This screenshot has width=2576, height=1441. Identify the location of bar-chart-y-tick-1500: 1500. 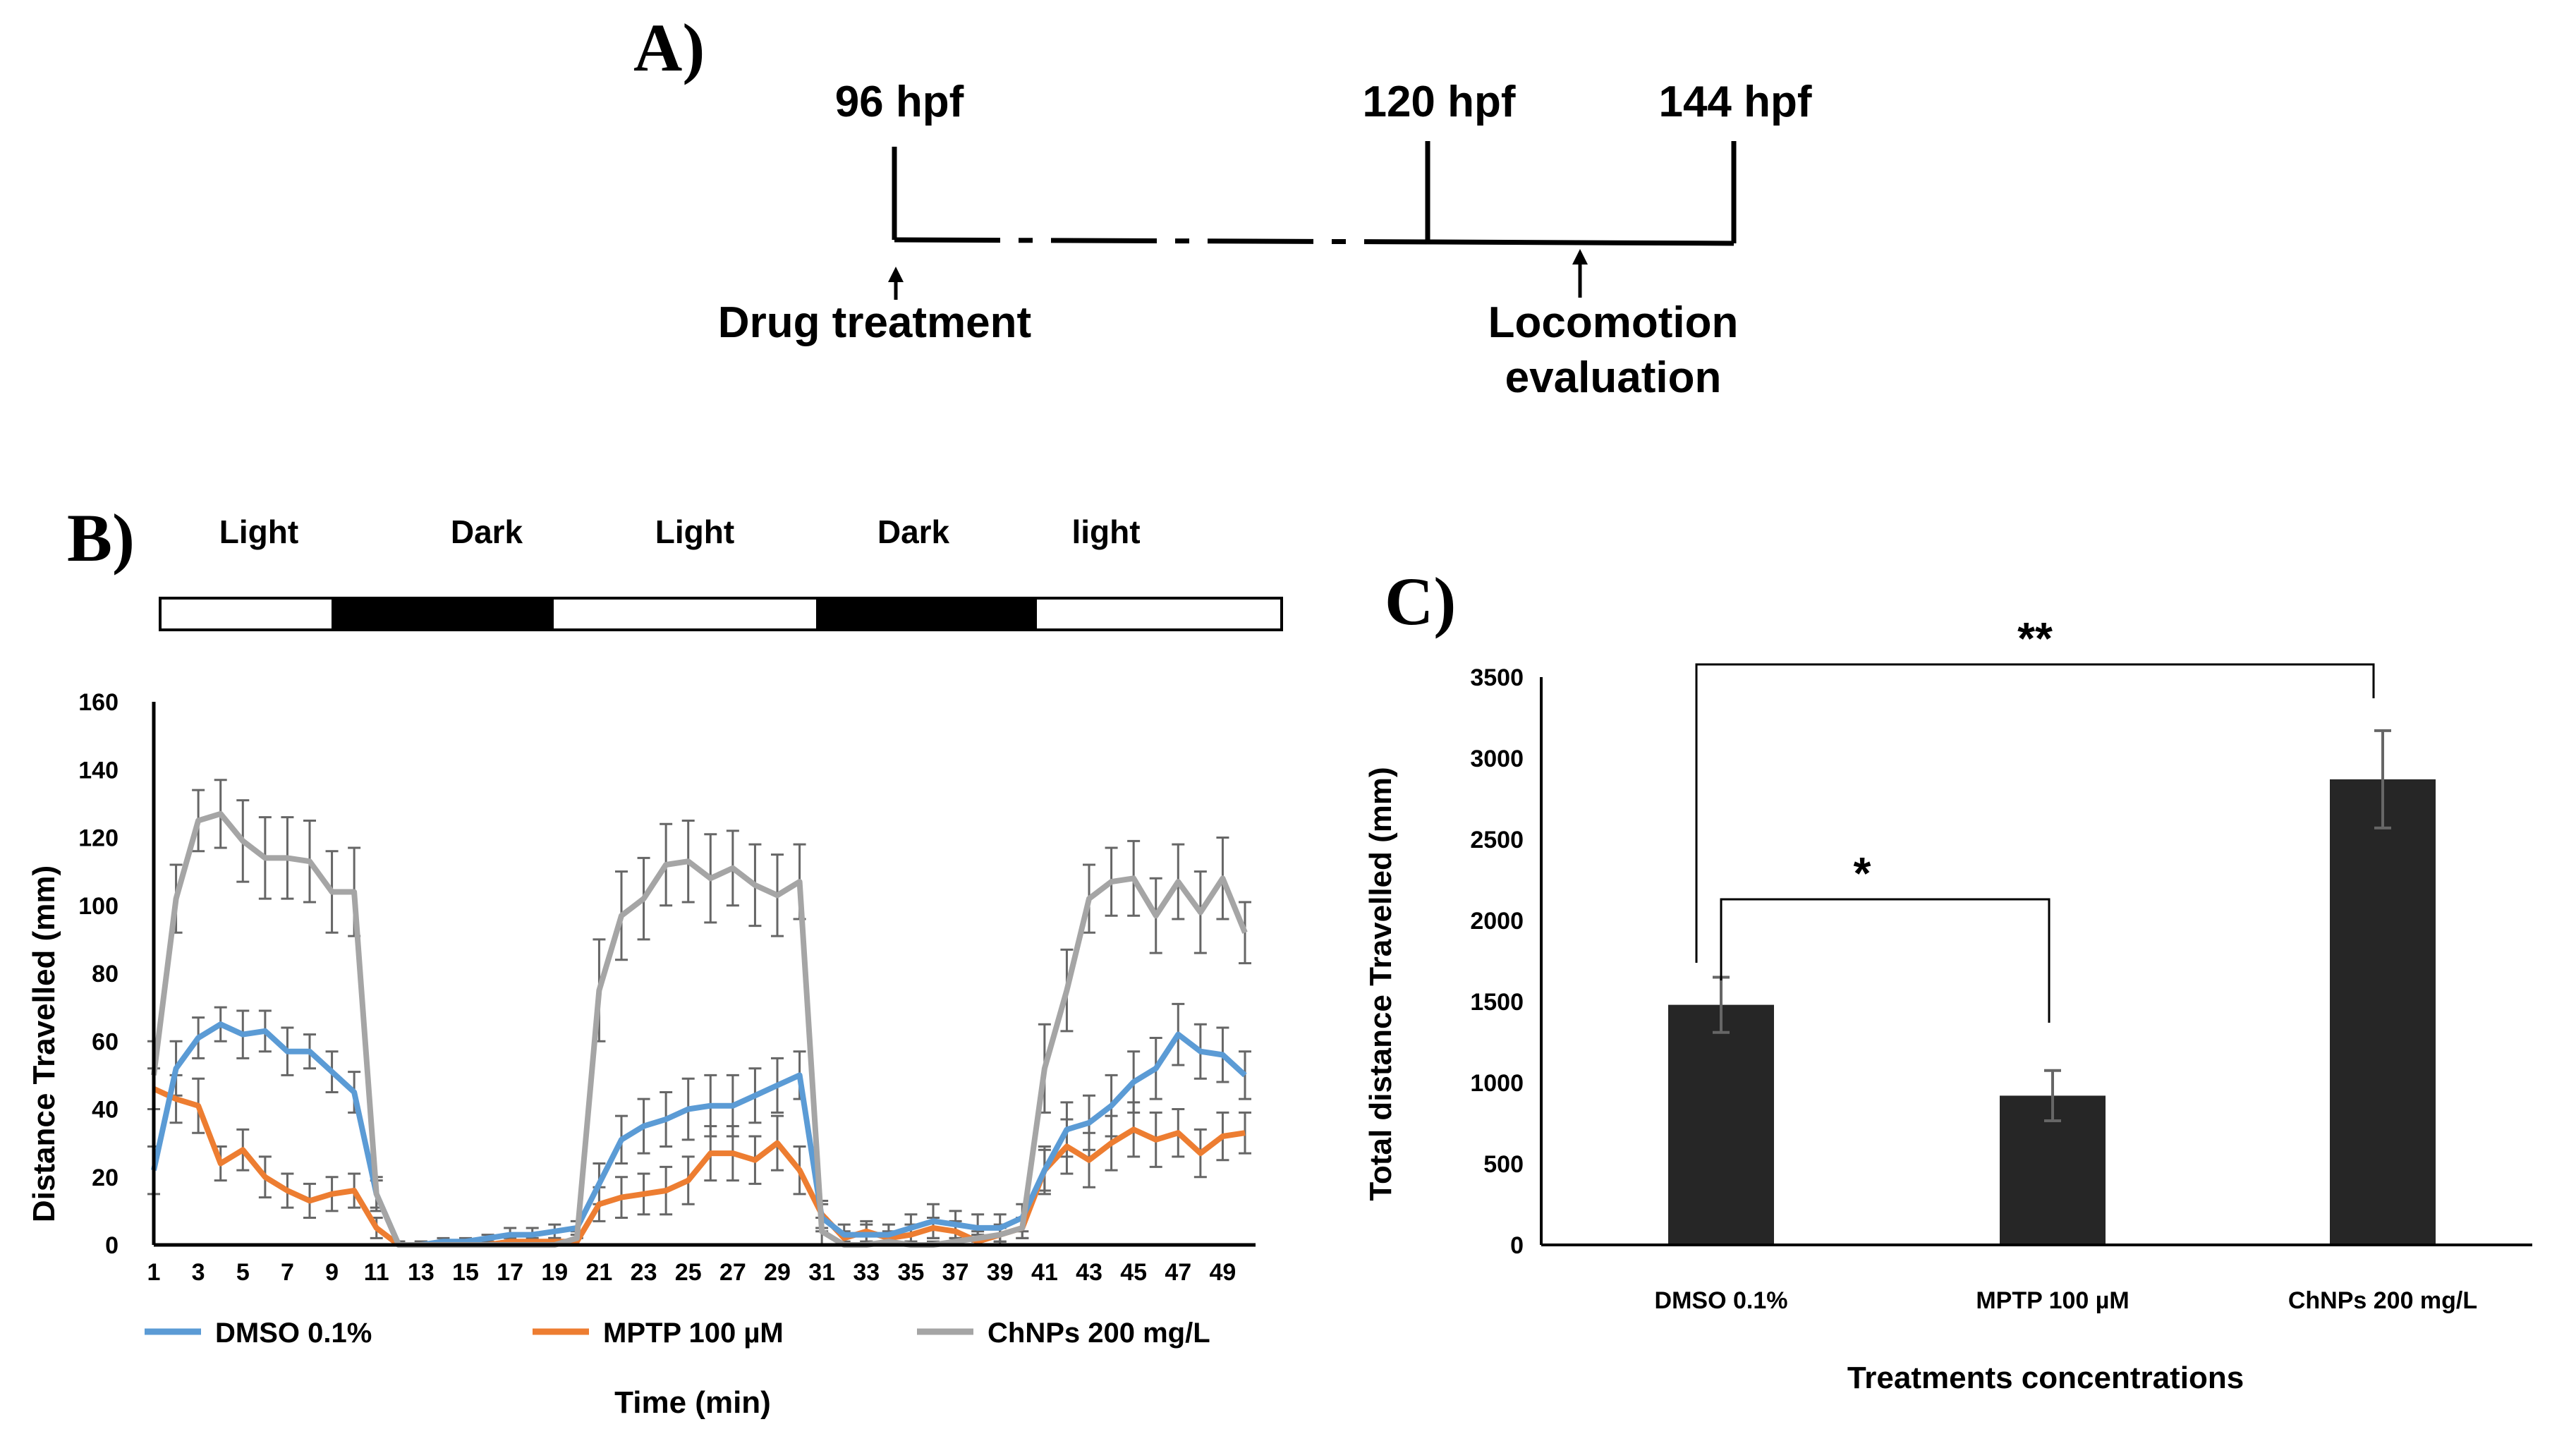
(1497, 1003).